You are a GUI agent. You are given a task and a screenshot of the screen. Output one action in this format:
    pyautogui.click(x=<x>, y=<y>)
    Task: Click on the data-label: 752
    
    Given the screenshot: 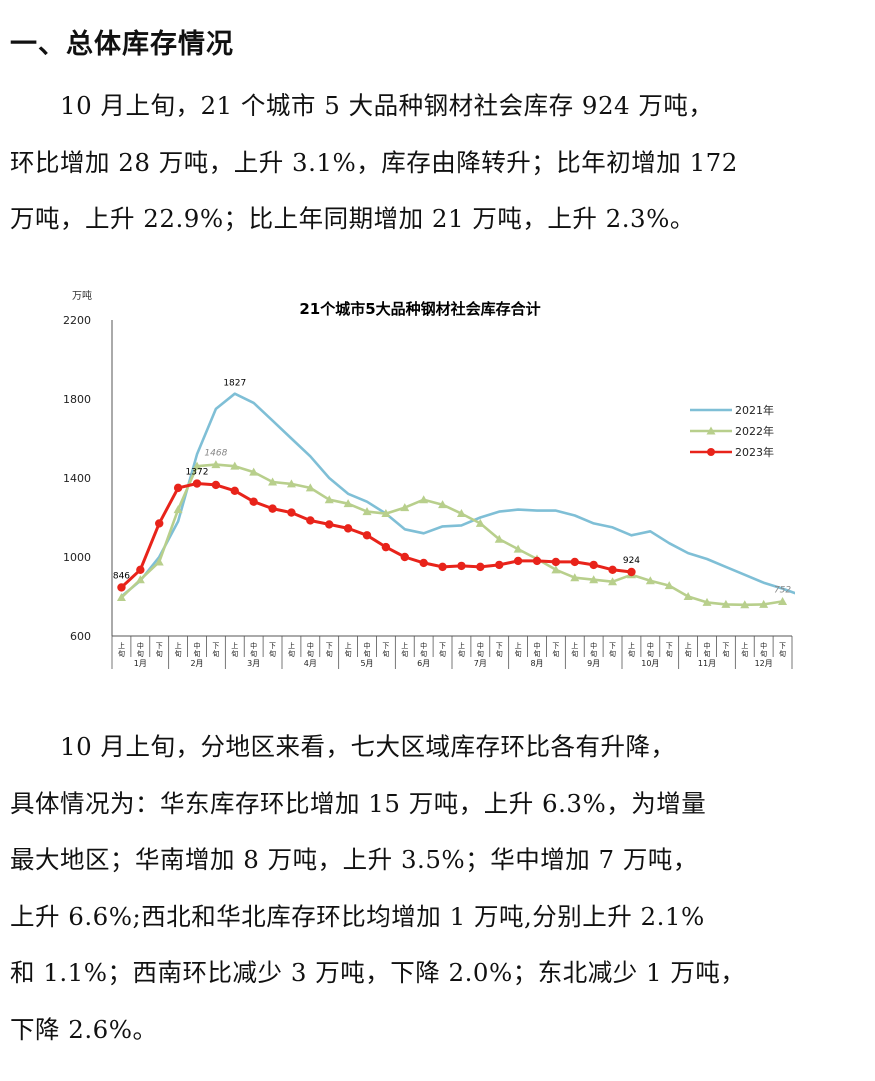 What is the action you would take?
    pyautogui.click(x=782, y=590)
    